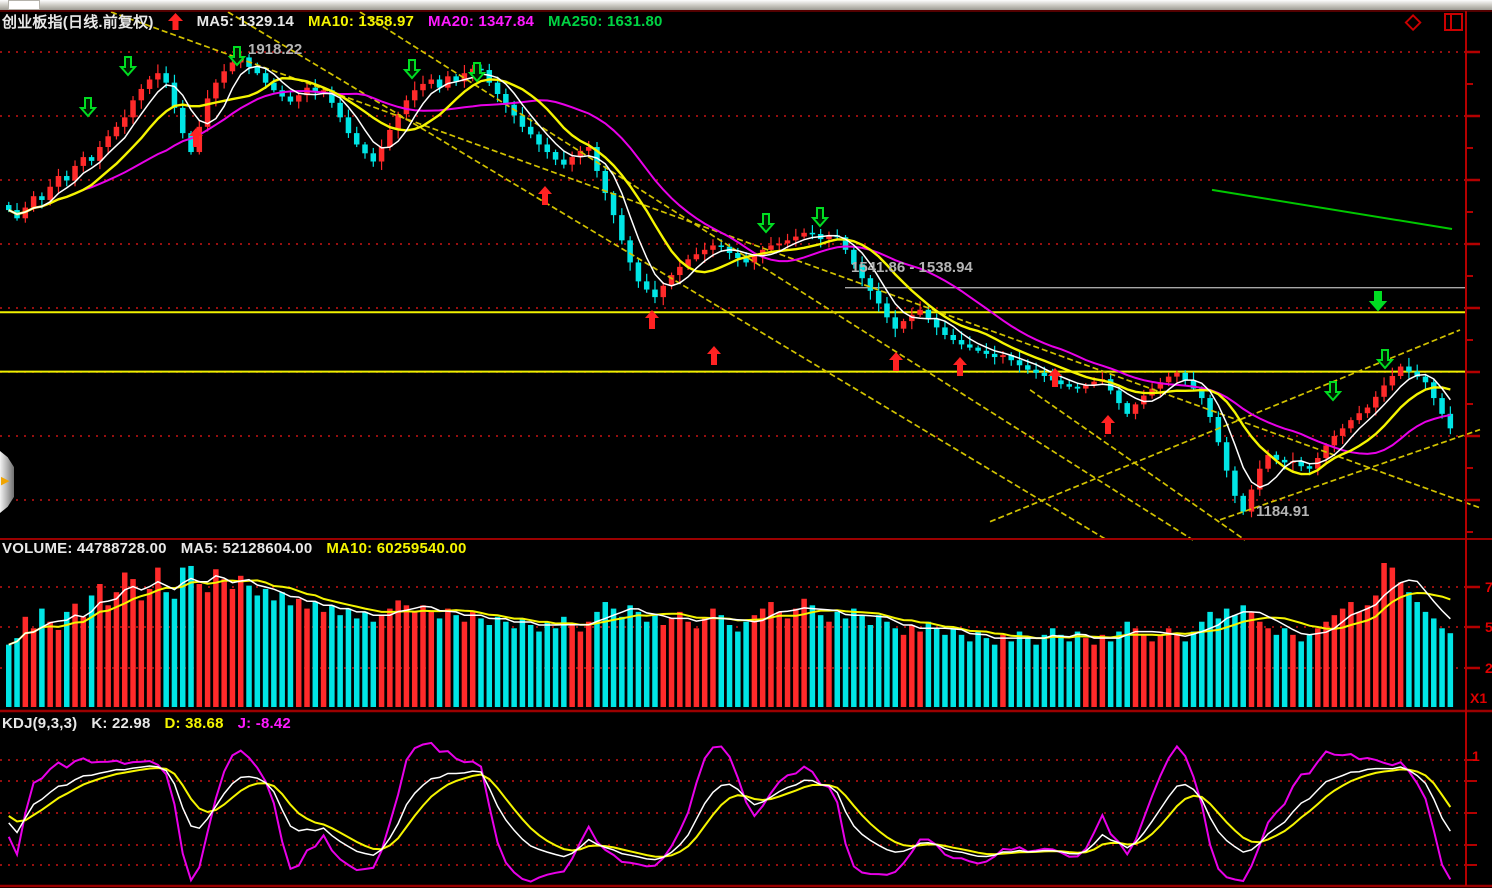  I want to click on top-scrollbar, so click(746, 5).